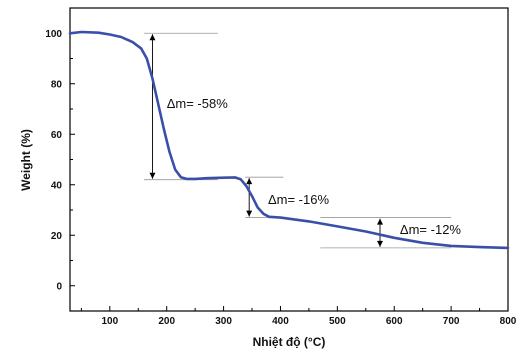 The width and height of the screenshot is (519, 352). I want to click on y-tick-label: 0, so click(59, 286).